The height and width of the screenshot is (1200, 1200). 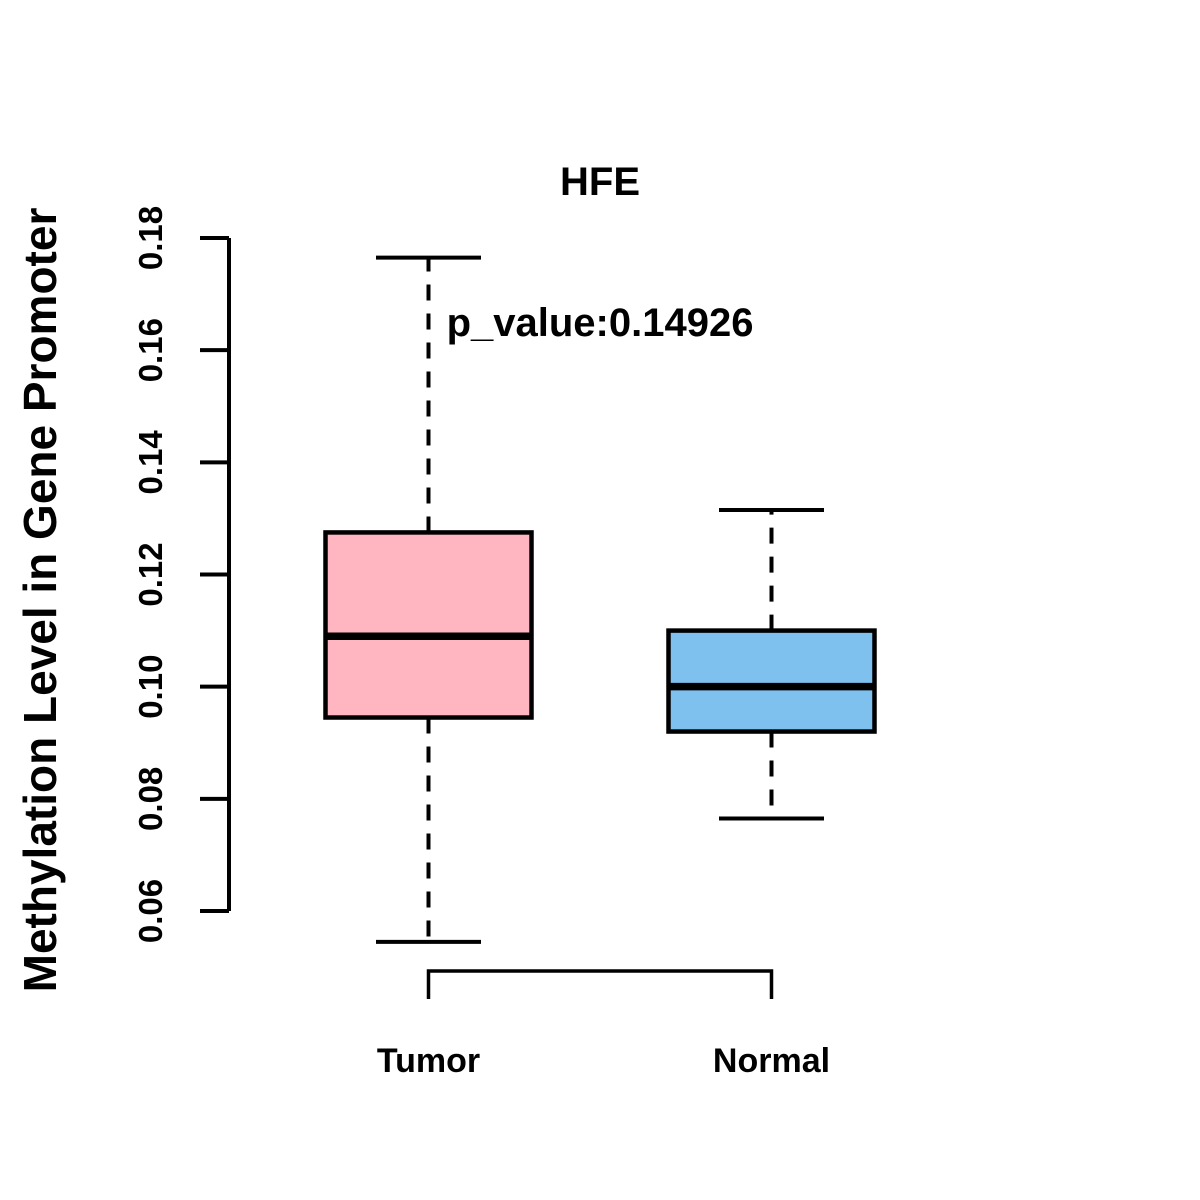 I want to click on y-tick-label: 0.16, so click(x=150, y=350).